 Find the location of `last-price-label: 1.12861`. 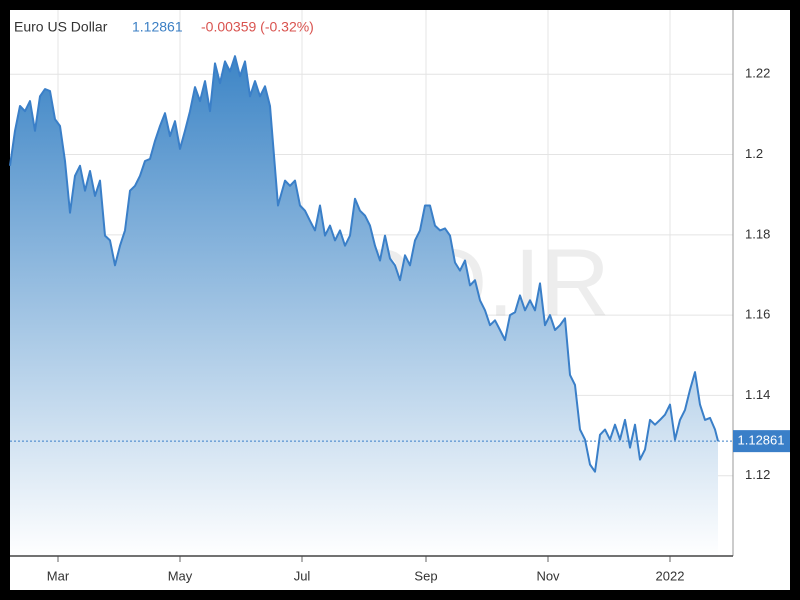

last-price-label: 1.12861 is located at coordinates (761, 440).